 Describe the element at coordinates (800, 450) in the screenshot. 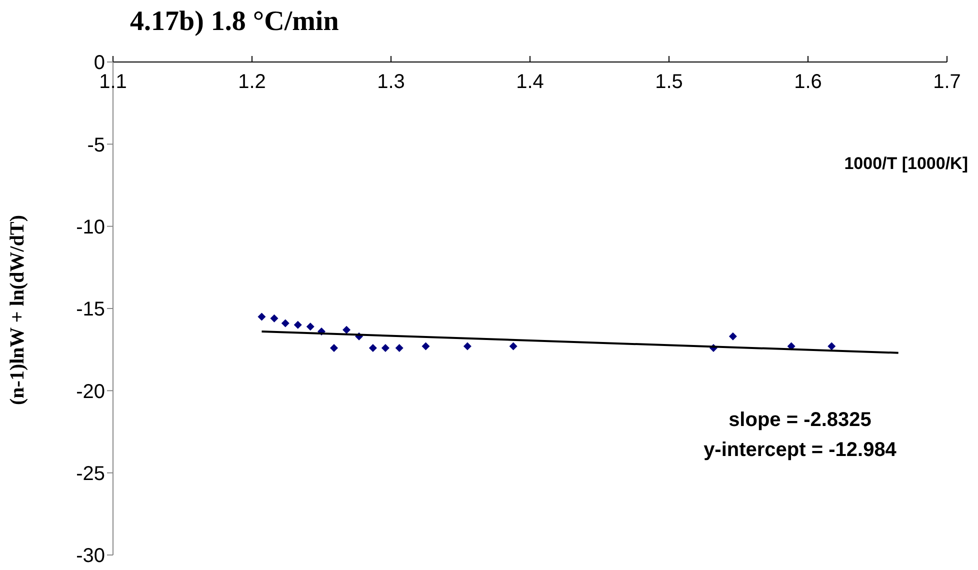

I see `annotation: y-intercept = -12.984` at that location.